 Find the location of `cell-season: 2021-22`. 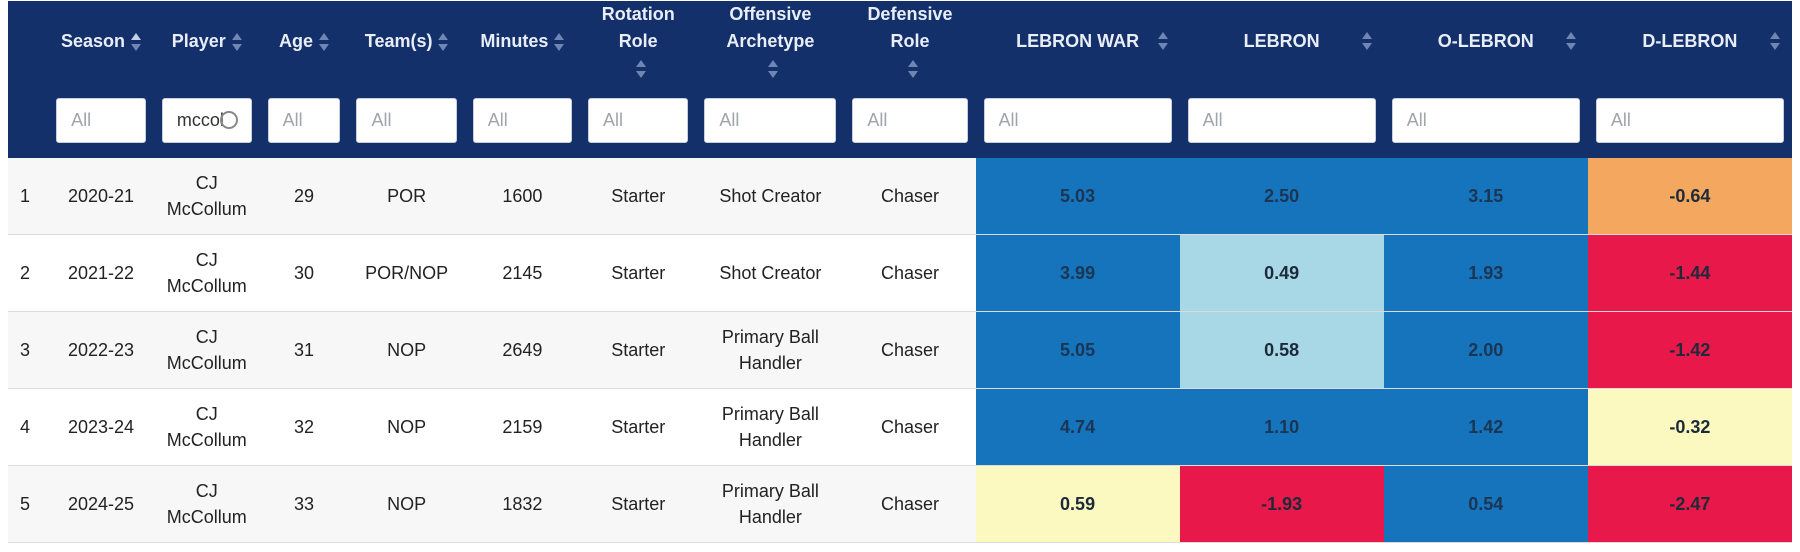

cell-season: 2021-22 is located at coordinates (101, 273).